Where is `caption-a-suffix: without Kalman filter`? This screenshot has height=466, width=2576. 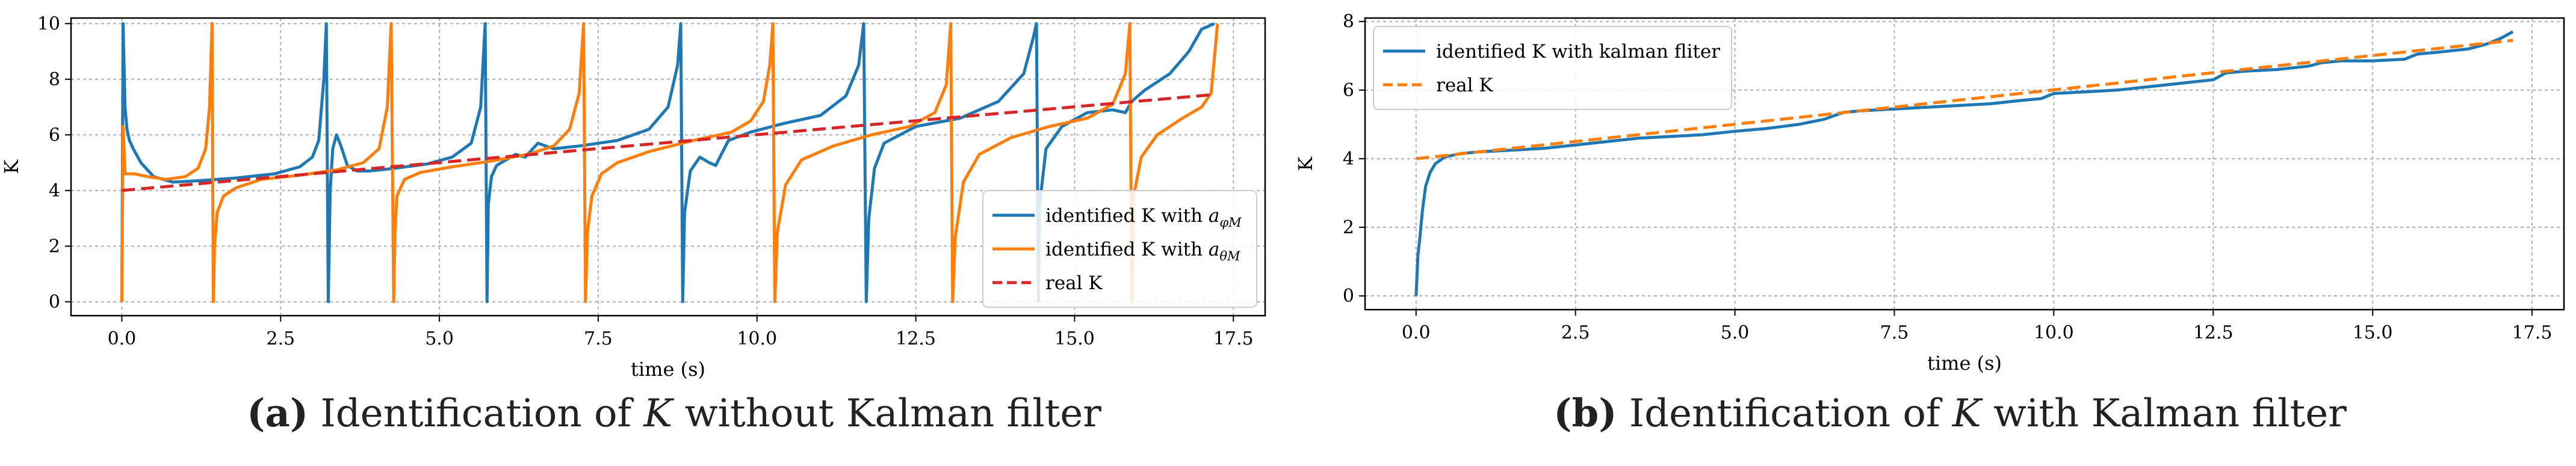
caption-a-suffix: without Kalman filter is located at coordinates (886, 413).